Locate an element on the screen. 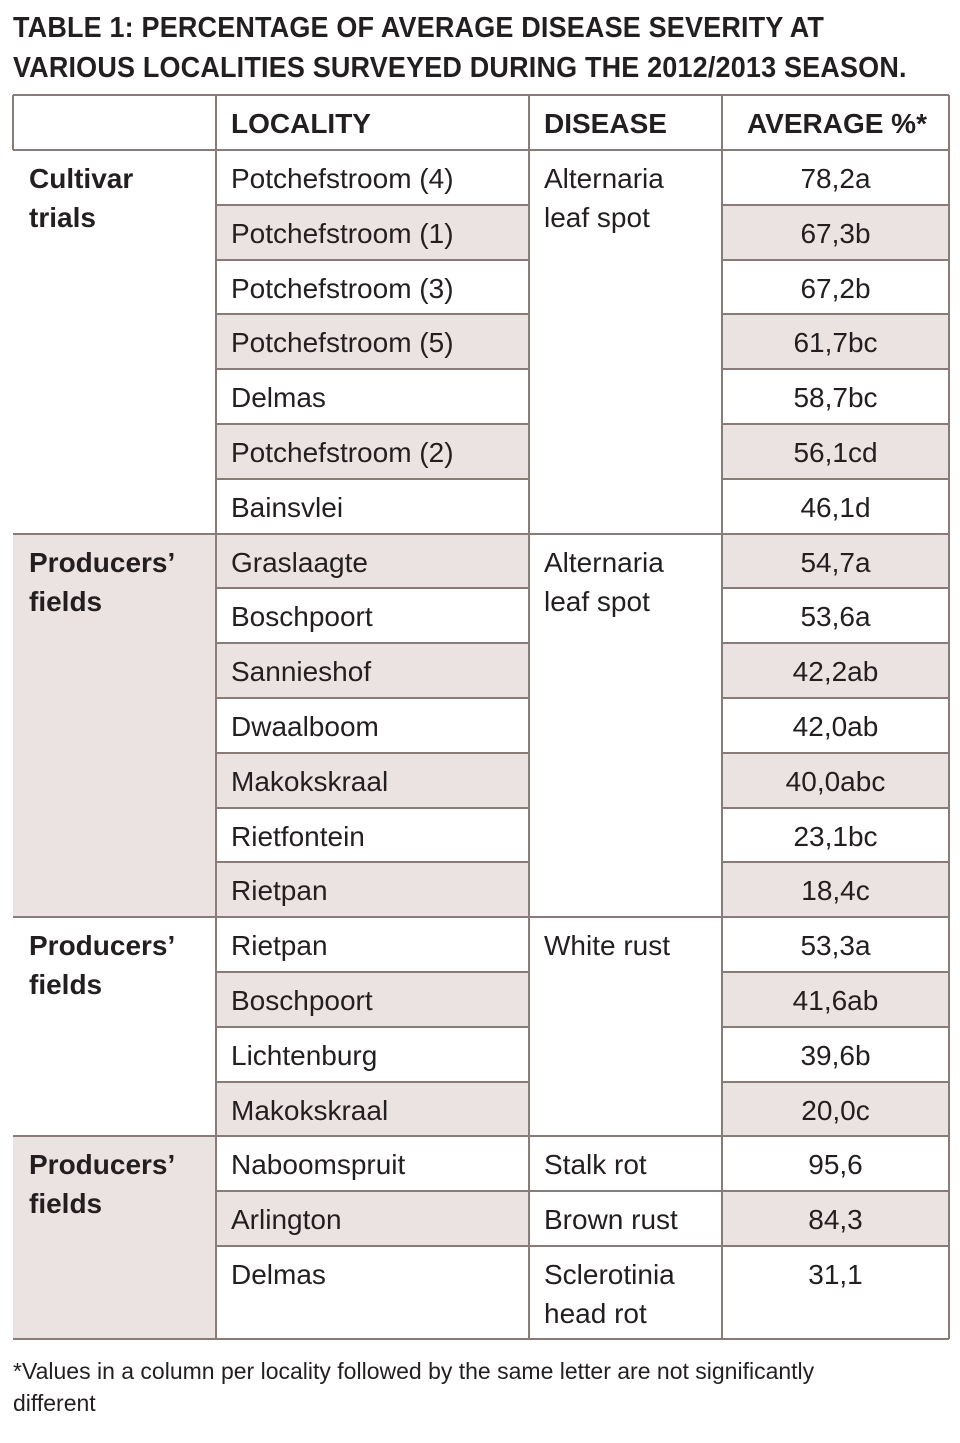  average-cell: 67,3b is located at coordinates (835, 233).